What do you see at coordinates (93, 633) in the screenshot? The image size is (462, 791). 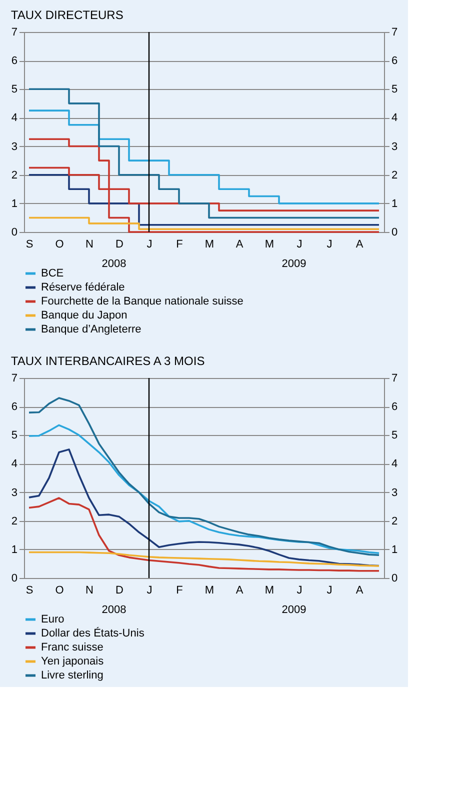 I see `legend-label: Dollar des États-Unis` at bounding box center [93, 633].